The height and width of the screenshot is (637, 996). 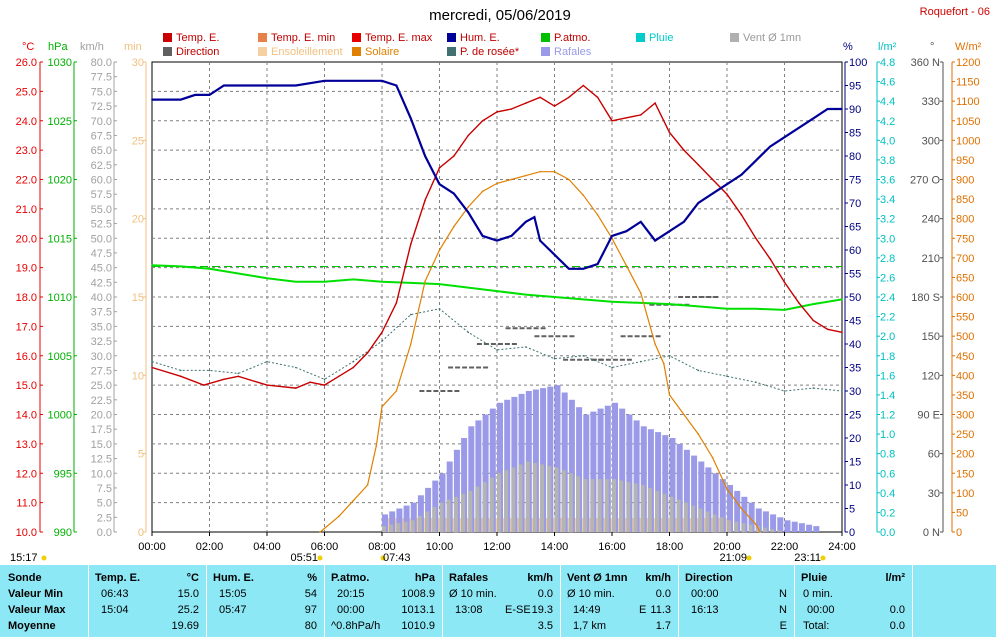 I want to click on rain-axis-tick-label: 1.0, so click(x=887, y=435).